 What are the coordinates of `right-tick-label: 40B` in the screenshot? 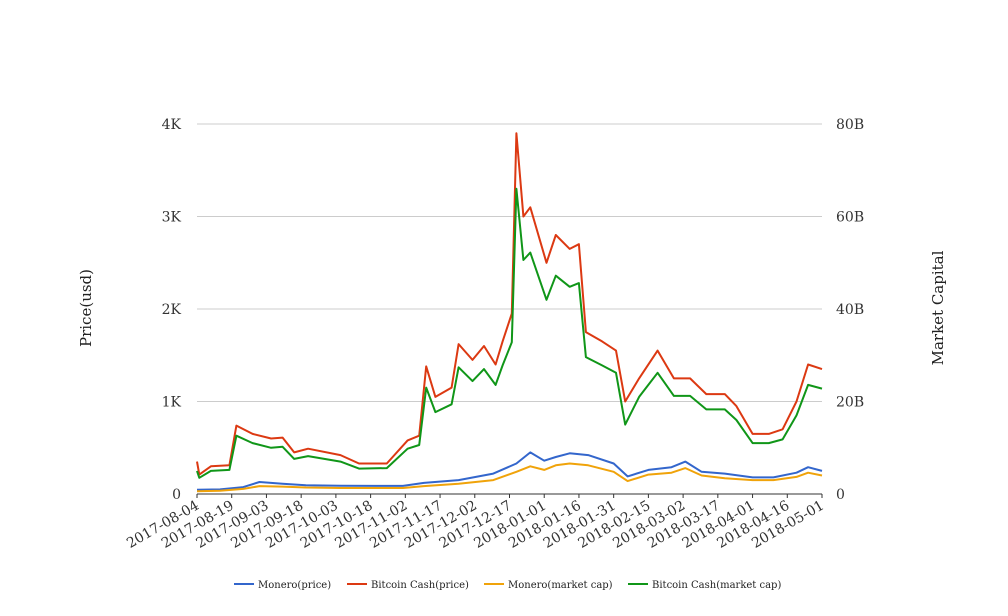 It's located at (850, 310).